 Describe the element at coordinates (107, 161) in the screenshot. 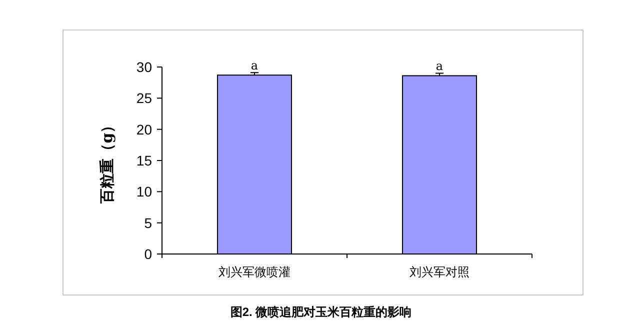

I see `y-axis-title: 百粒重（g）` at that location.